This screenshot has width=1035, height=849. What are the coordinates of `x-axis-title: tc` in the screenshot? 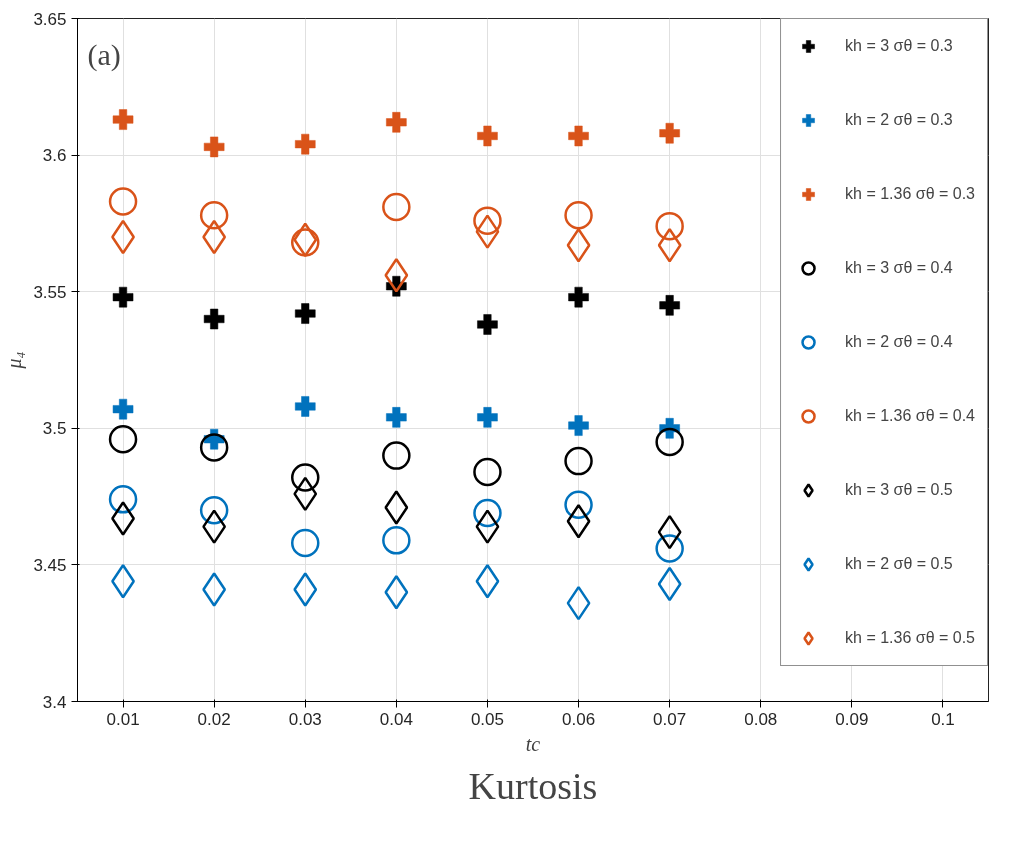 It's located at (533, 743).